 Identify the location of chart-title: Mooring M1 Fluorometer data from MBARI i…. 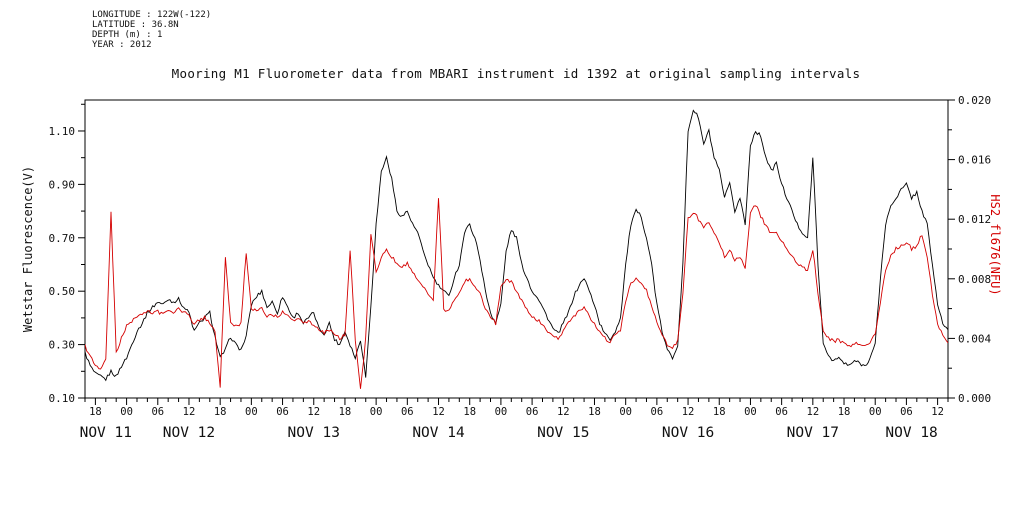
(516, 73).